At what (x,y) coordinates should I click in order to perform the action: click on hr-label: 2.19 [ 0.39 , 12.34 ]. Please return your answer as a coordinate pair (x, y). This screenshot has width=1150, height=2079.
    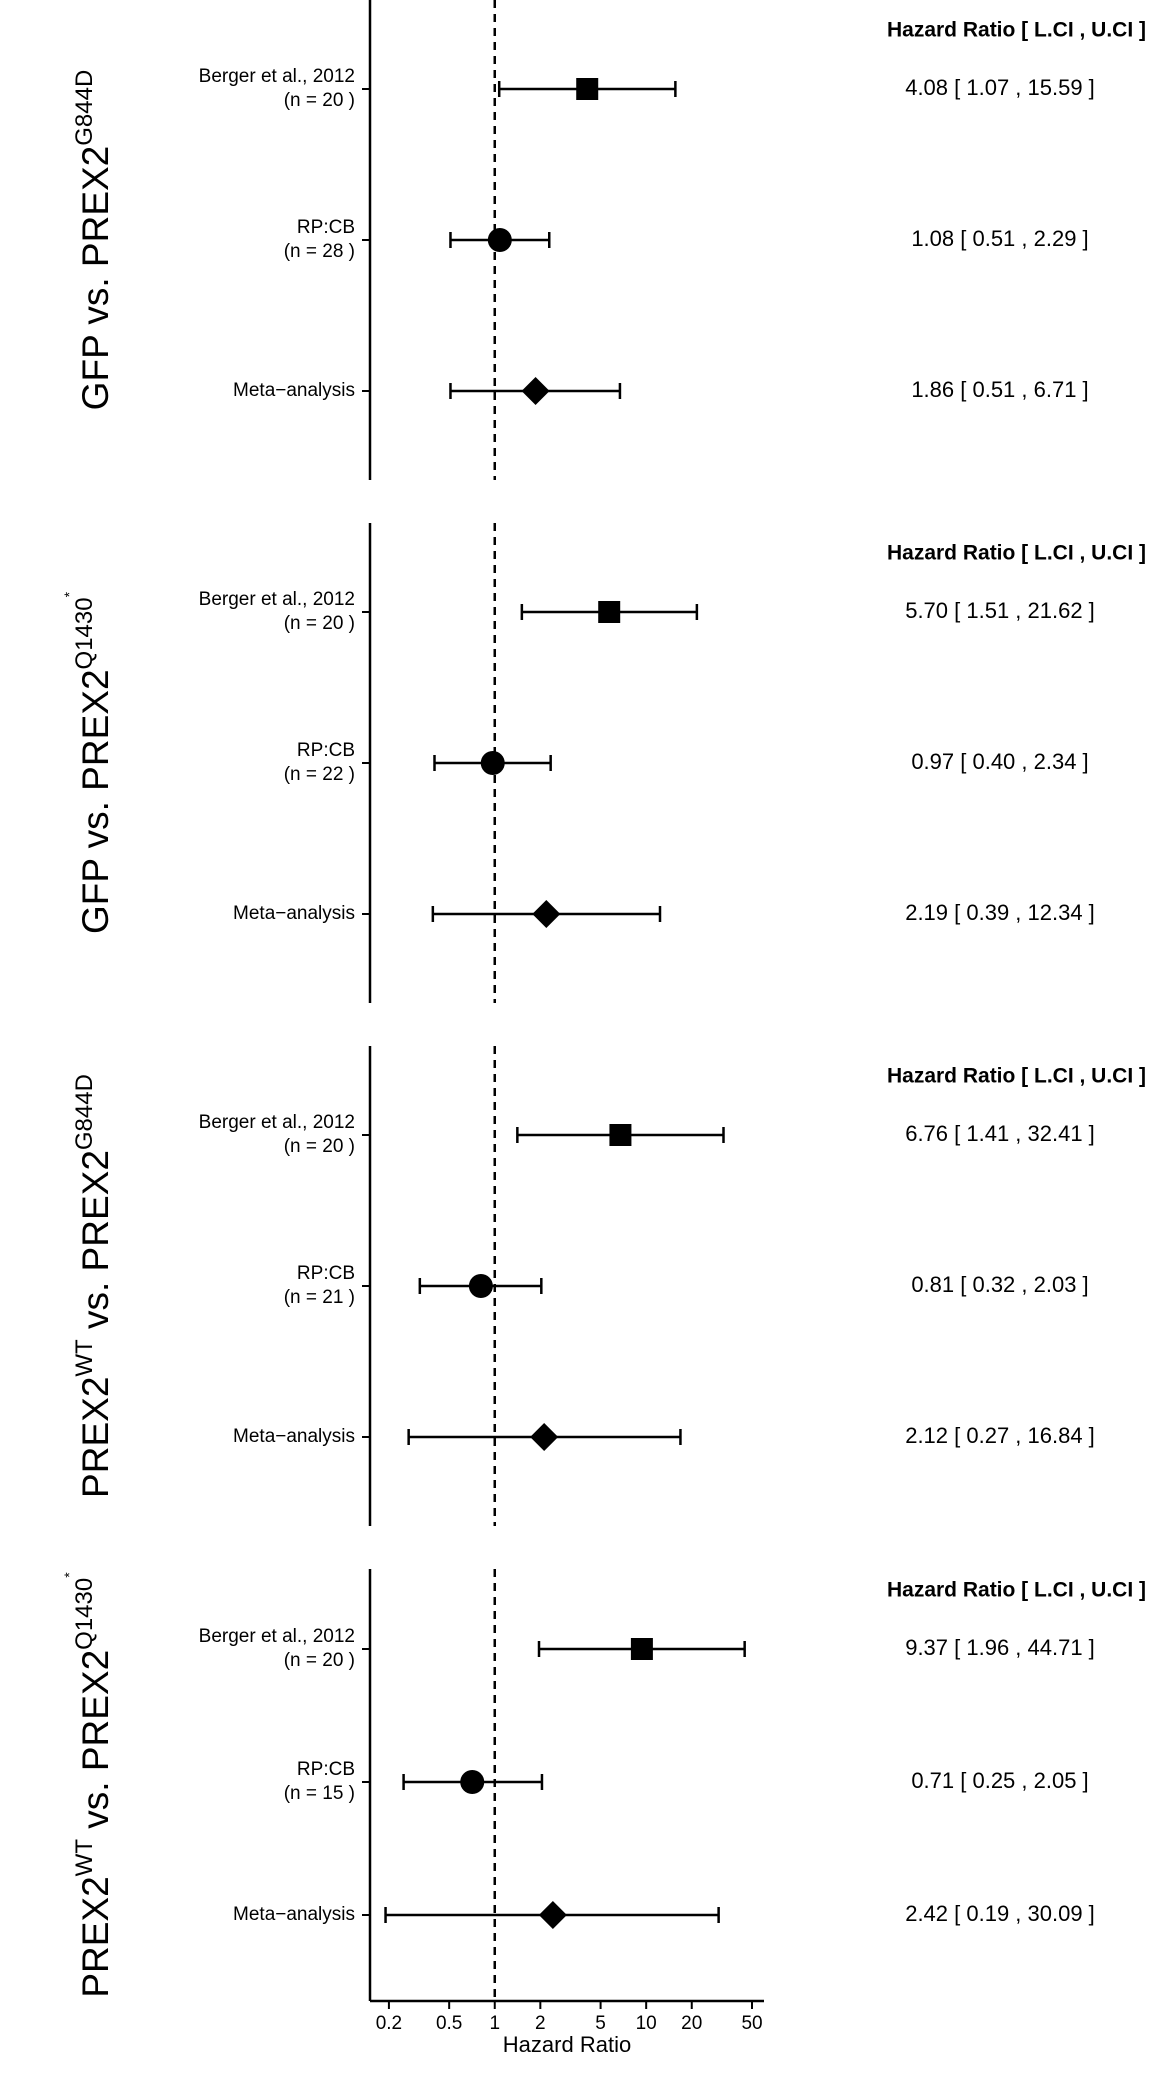
    Looking at the image, I should click on (1000, 912).